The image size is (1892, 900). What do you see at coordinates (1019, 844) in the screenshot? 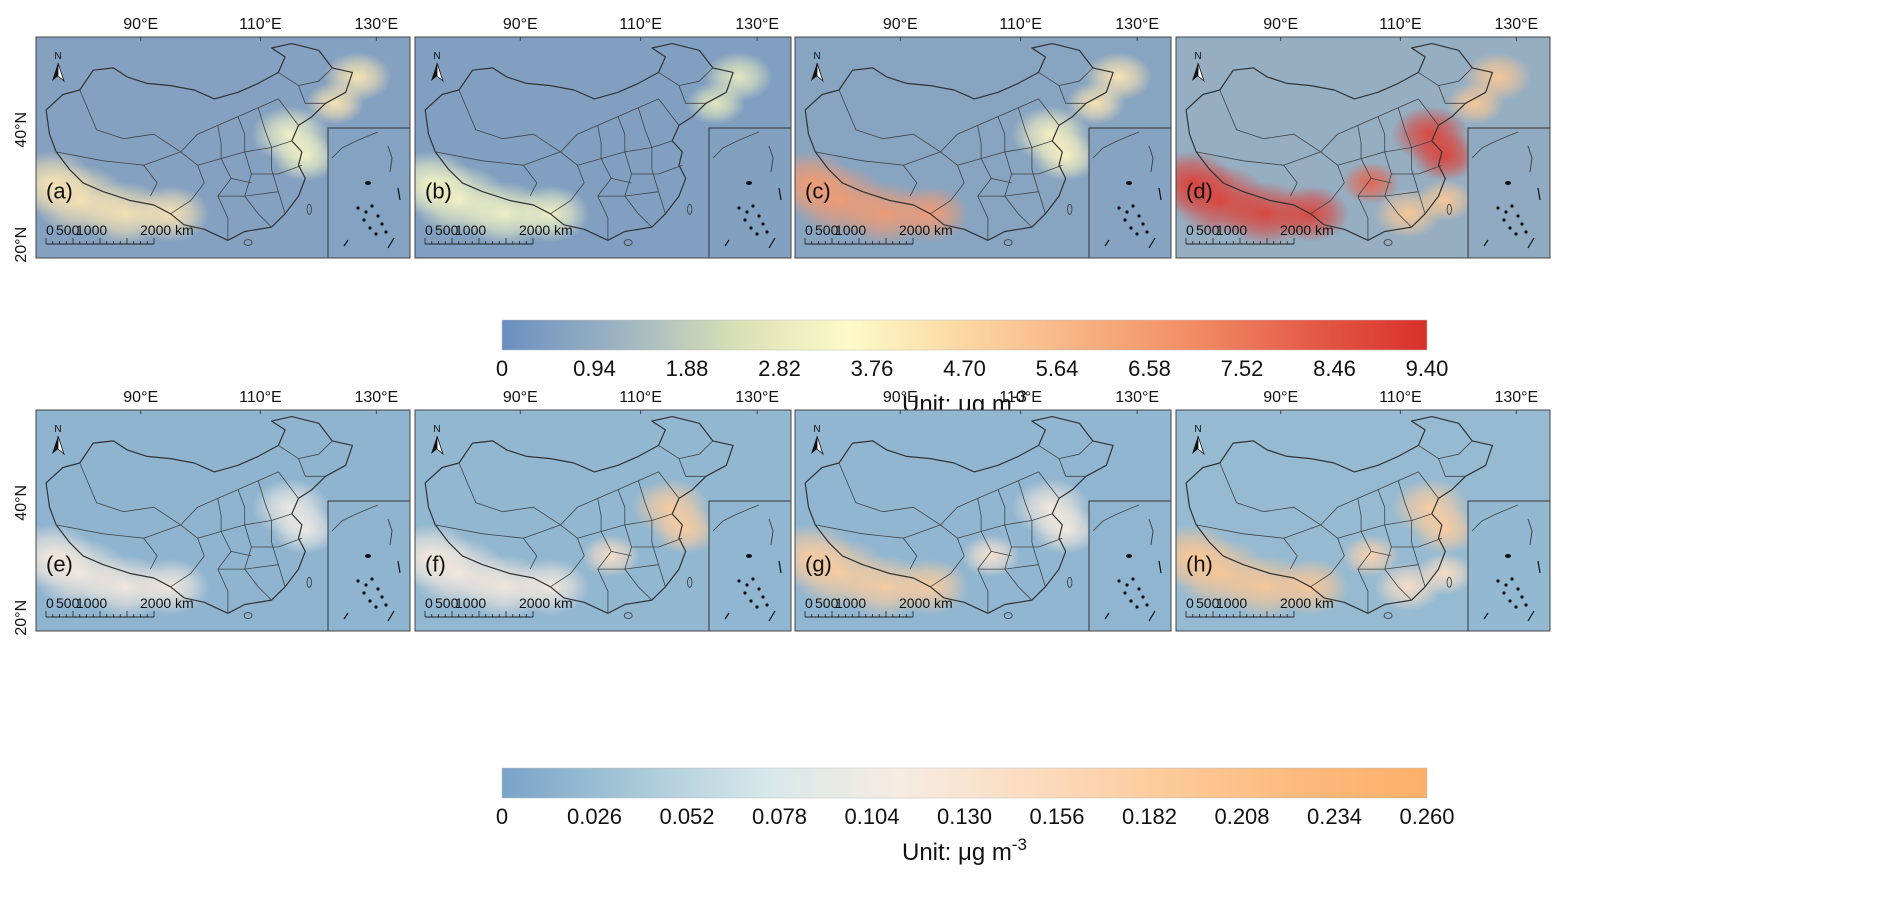
I see `unit-exponent: -3` at bounding box center [1019, 844].